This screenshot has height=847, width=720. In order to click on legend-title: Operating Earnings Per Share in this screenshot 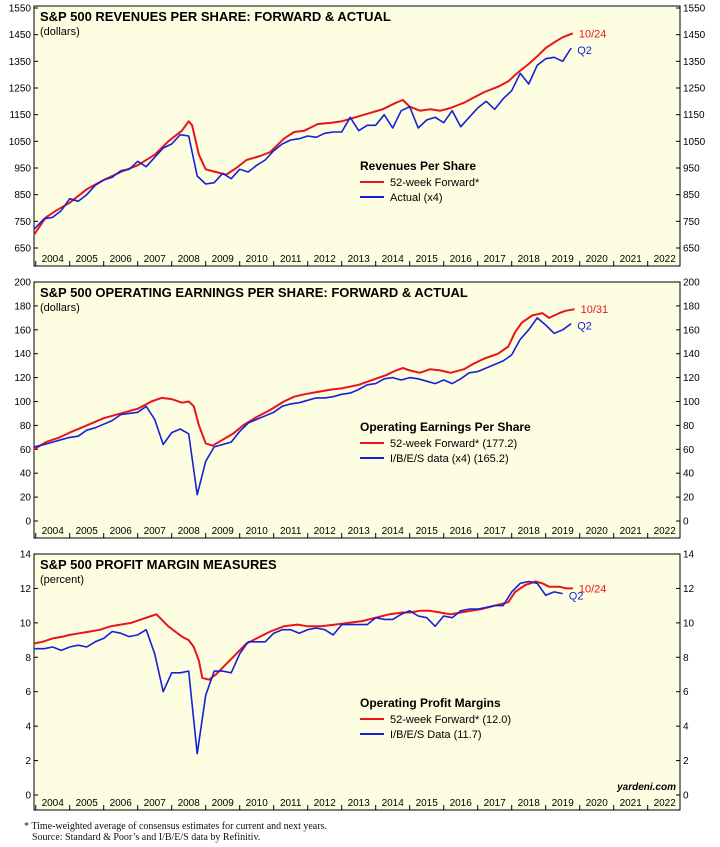, I will do `click(445, 427)`.